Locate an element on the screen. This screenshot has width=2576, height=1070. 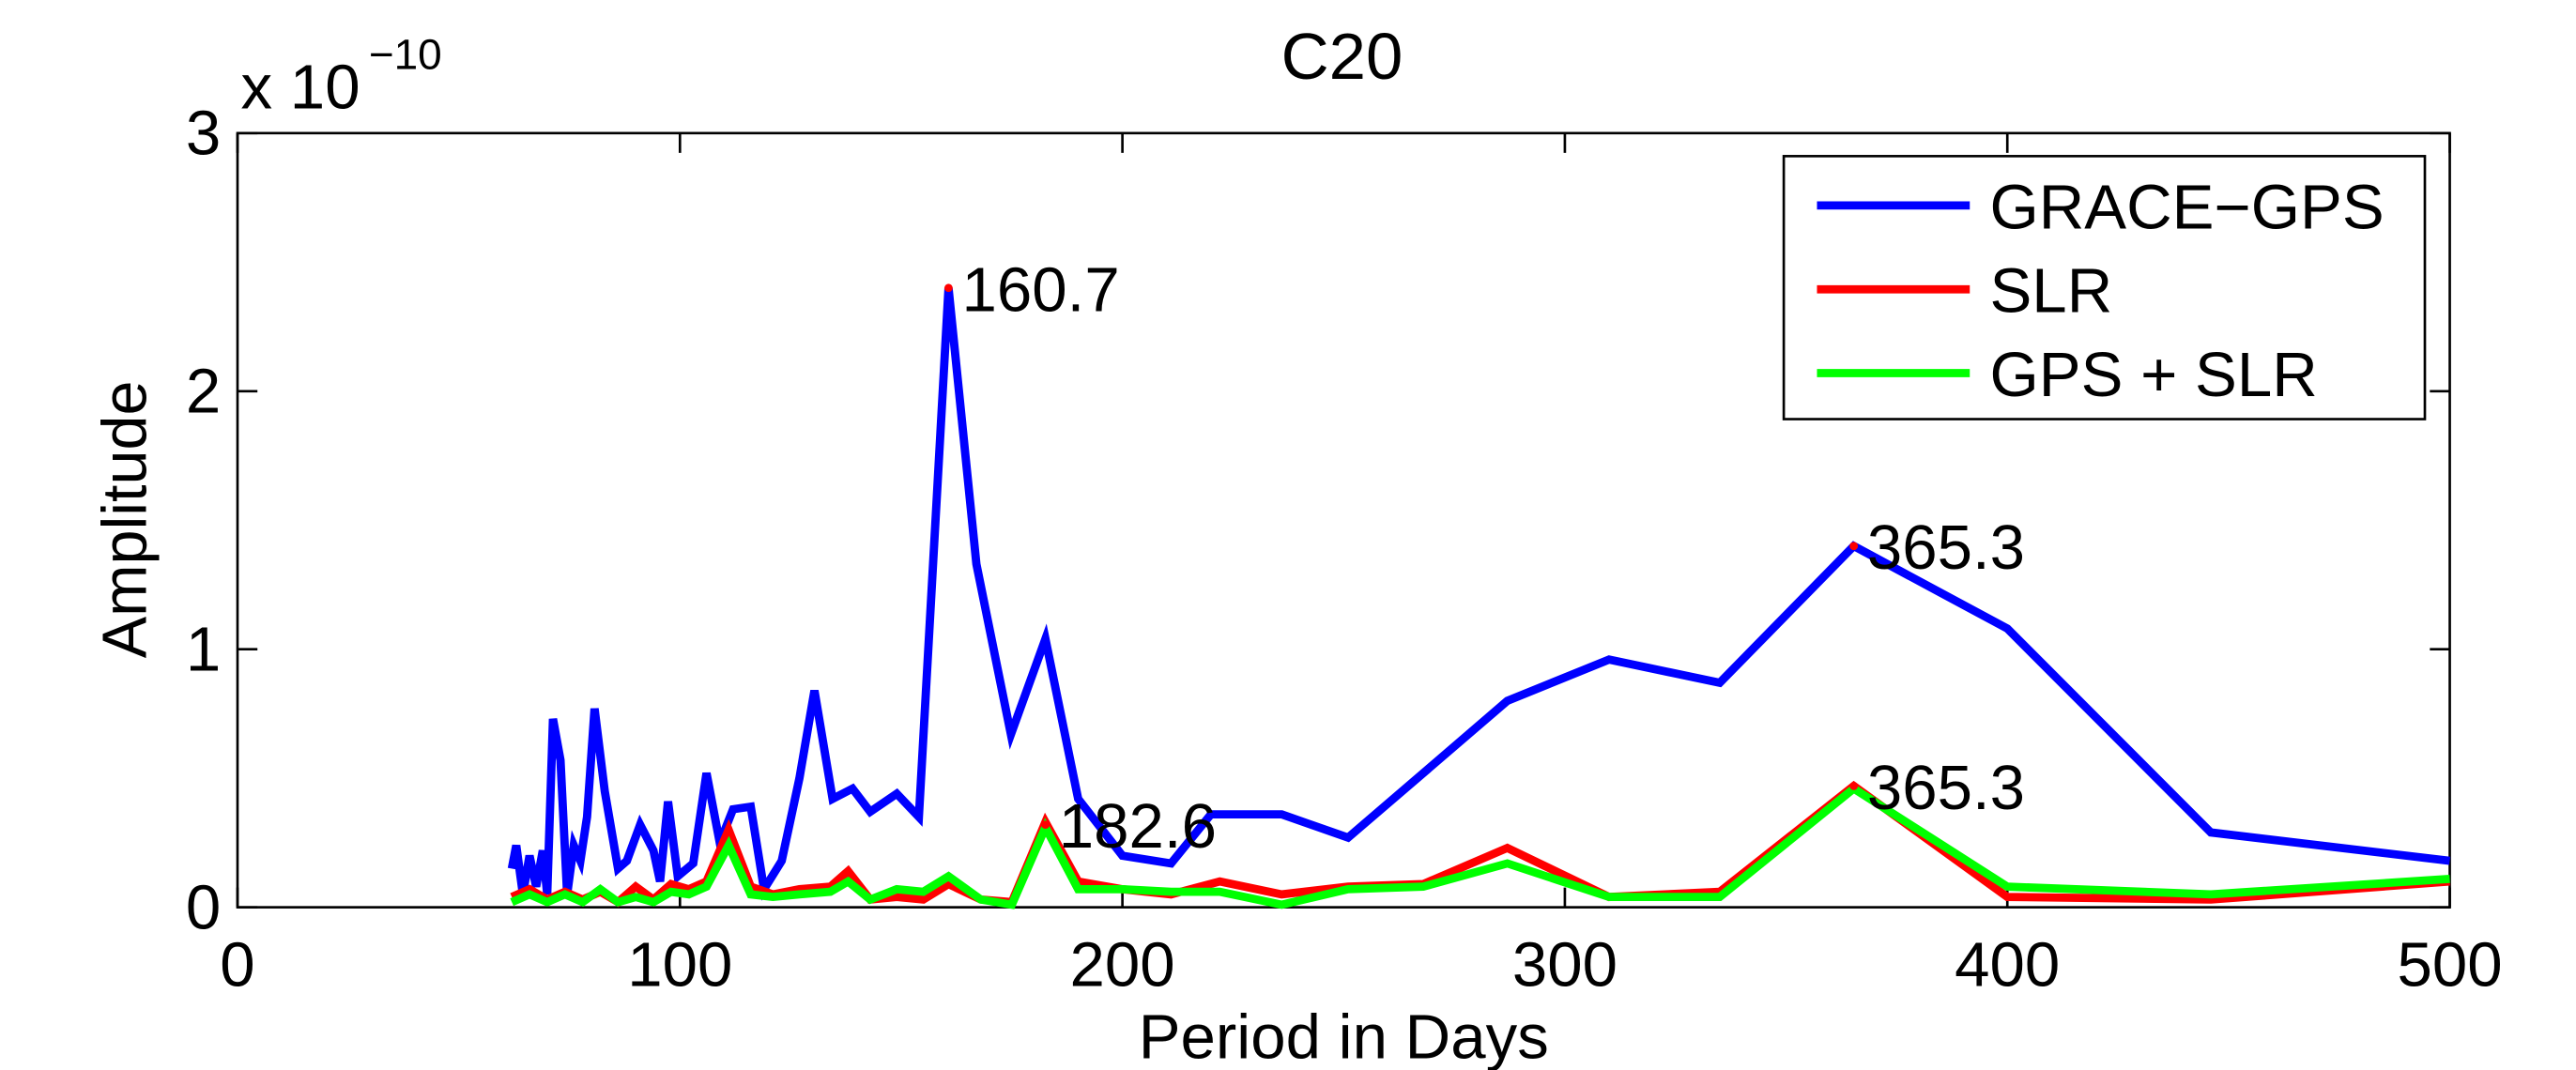
y-tick-label: 1 is located at coordinates (204, 650).